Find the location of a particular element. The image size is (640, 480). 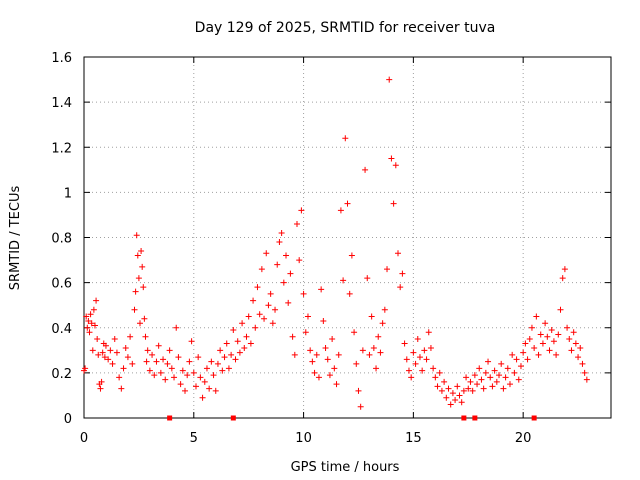

x-tick-label: 0 is located at coordinates (84, 438).